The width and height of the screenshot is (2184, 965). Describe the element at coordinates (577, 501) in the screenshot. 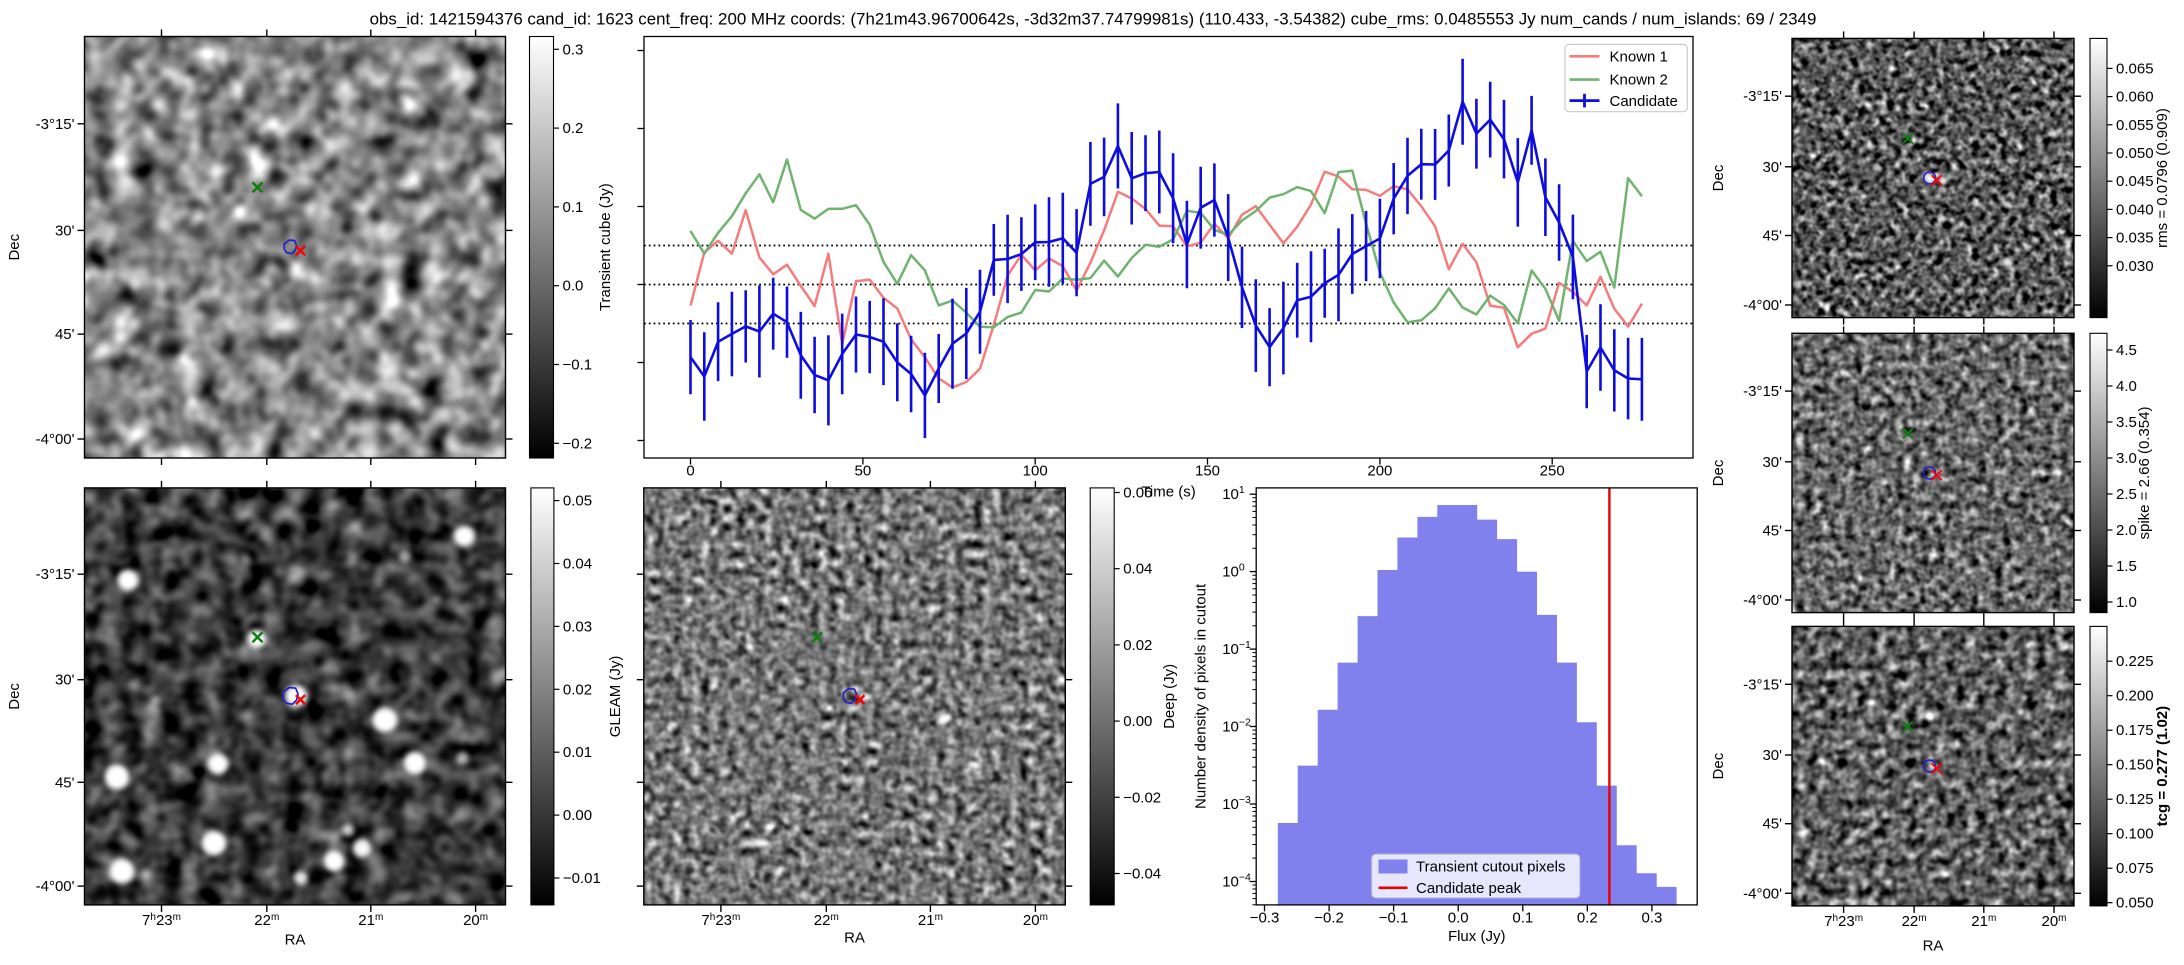

I see `svg-text: 0.05` at that location.